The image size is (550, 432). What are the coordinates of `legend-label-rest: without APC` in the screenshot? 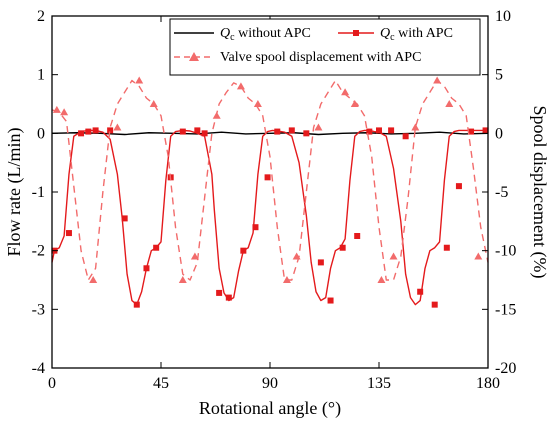 It's located at (273, 33).